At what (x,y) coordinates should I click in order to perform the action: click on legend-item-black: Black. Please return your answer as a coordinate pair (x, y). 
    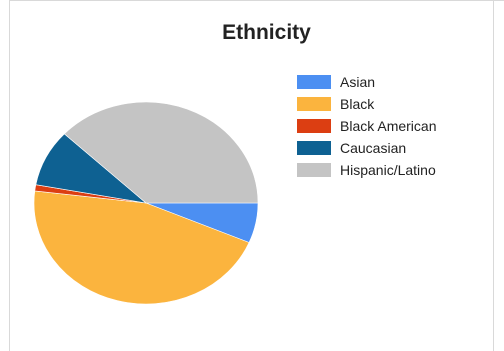
    Looking at the image, I should click on (366, 104).